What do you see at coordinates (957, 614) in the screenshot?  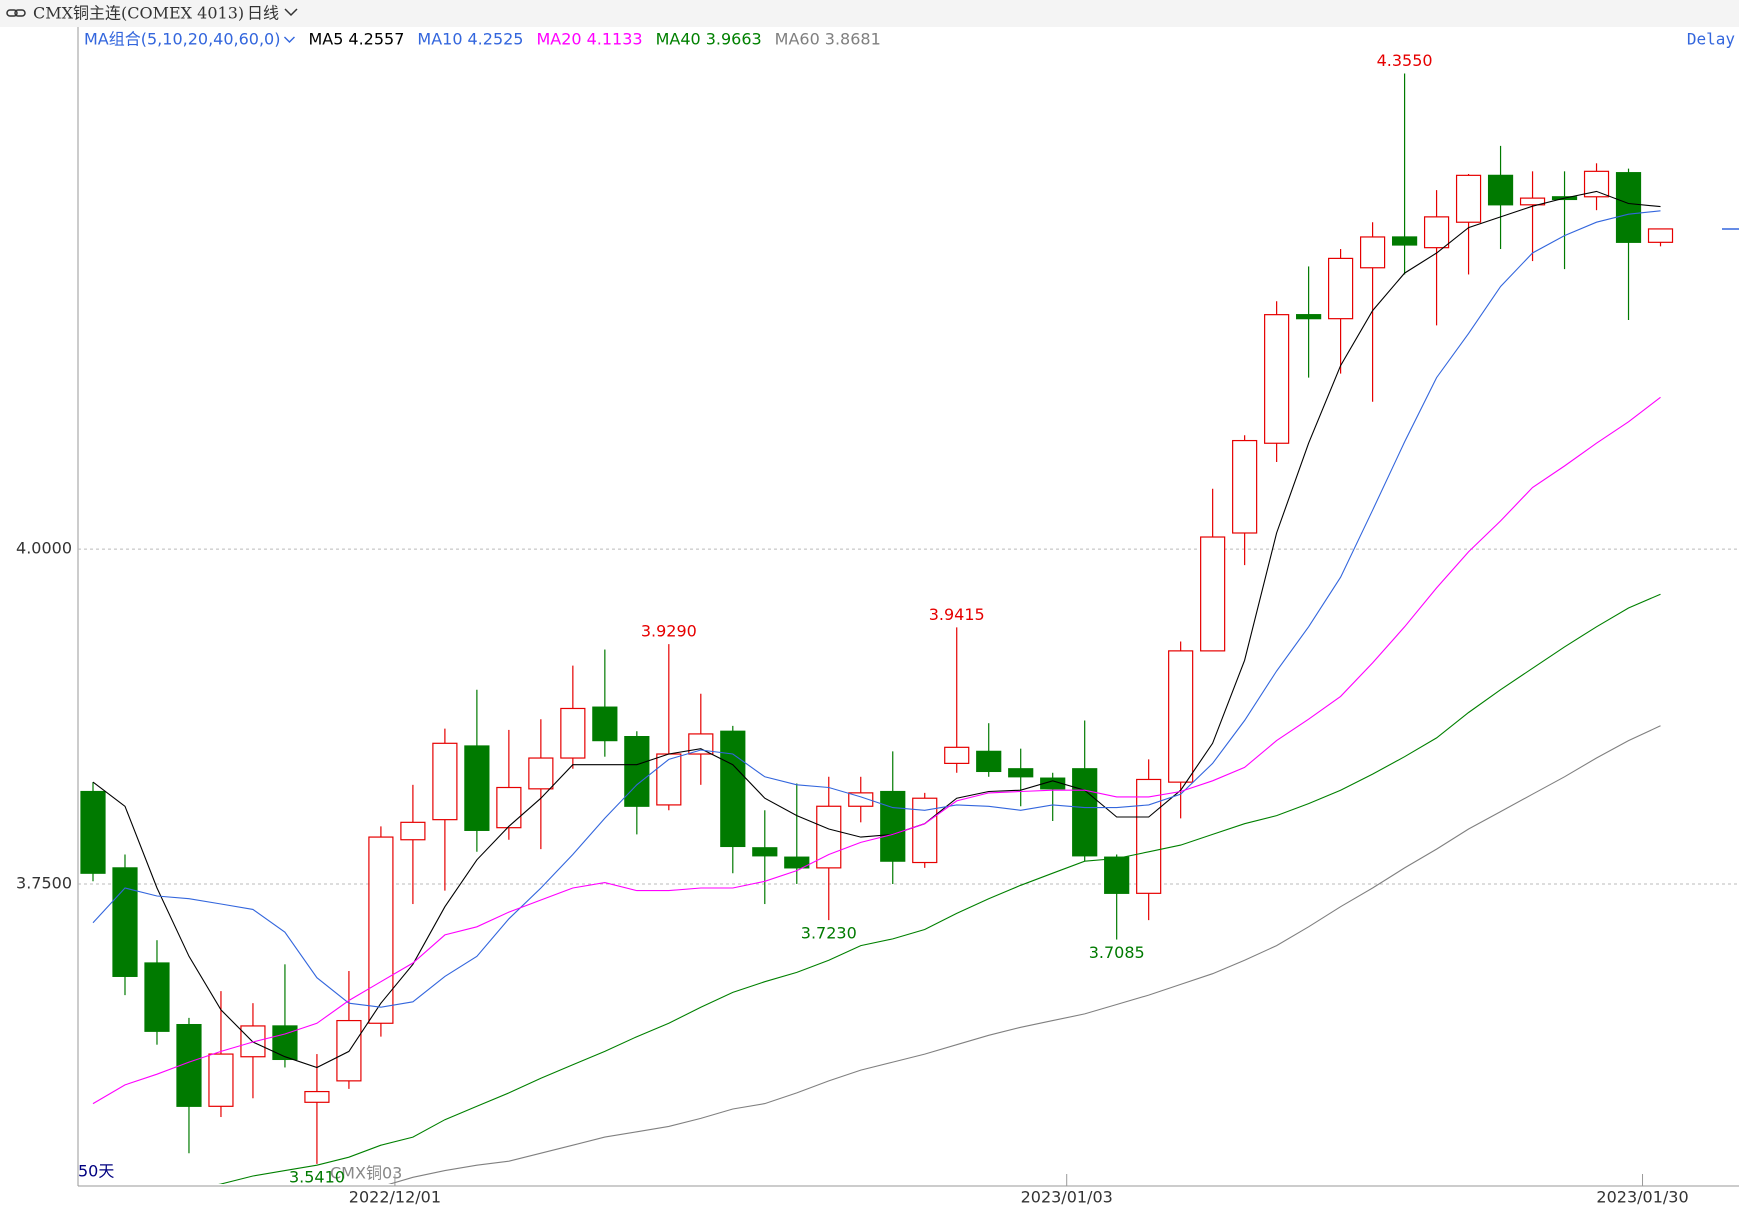 I see `high-label: 3.9415` at bounding box center [957, 614].